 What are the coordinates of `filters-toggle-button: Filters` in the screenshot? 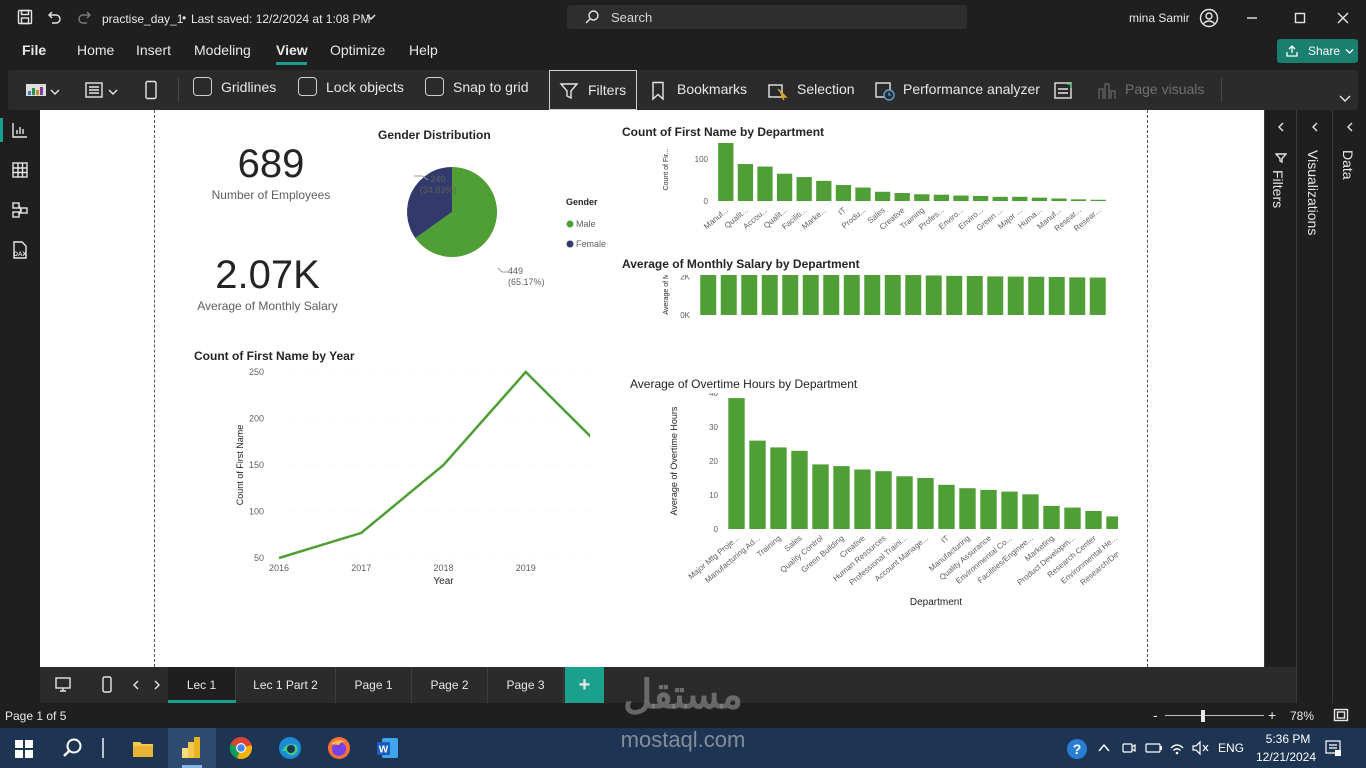 It's located at (593, 90).